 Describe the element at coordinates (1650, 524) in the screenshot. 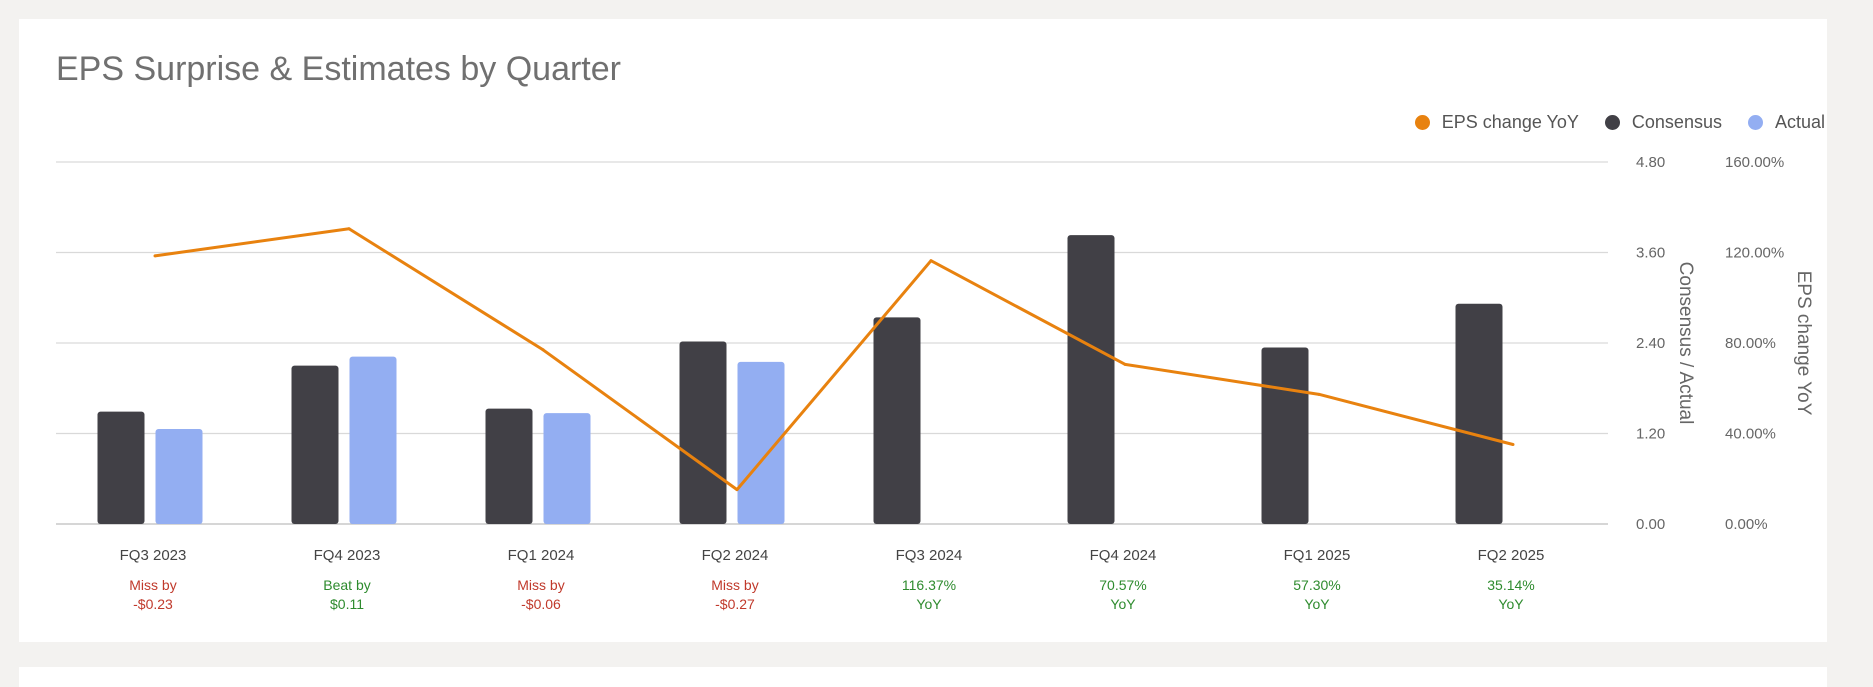

I see `y-left-tick-label: 0.00` at that location.